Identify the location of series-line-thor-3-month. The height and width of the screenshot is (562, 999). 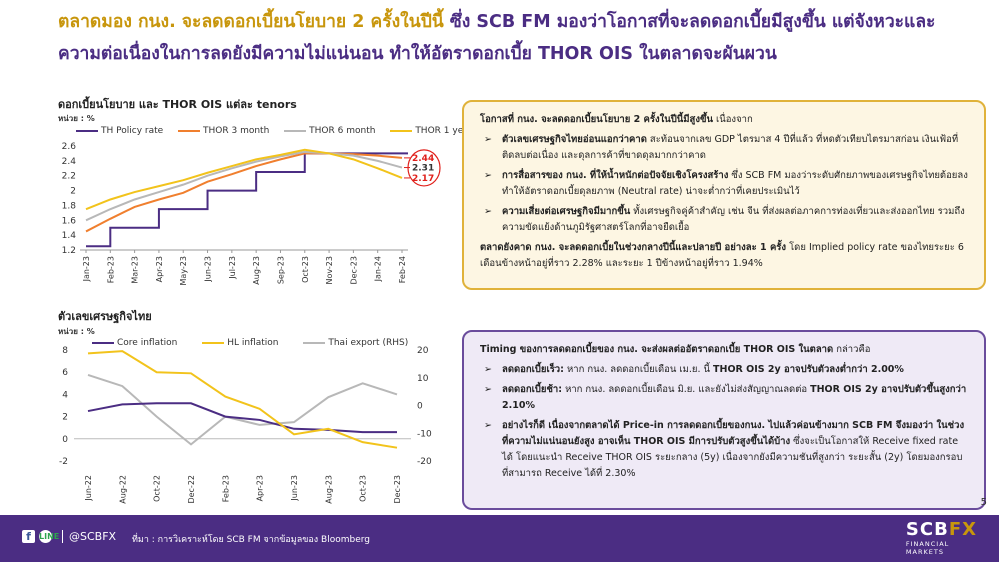
(244, 192).